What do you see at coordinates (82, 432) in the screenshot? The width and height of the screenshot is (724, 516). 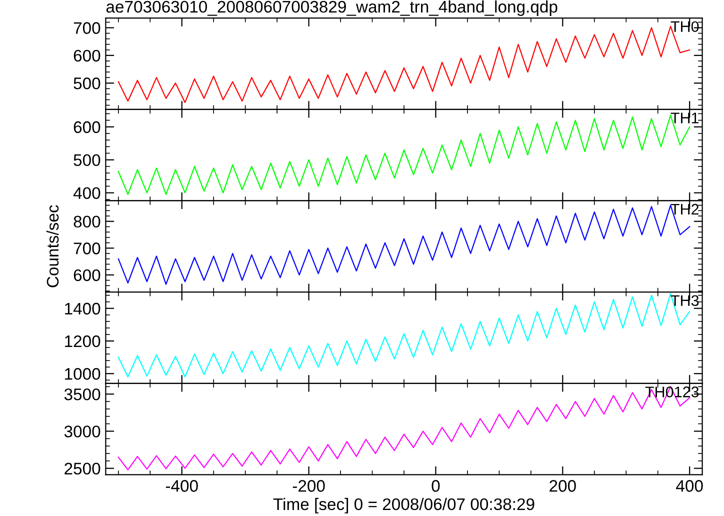 I see `y-tick-label: 3000` at bounding box center [82, 432].